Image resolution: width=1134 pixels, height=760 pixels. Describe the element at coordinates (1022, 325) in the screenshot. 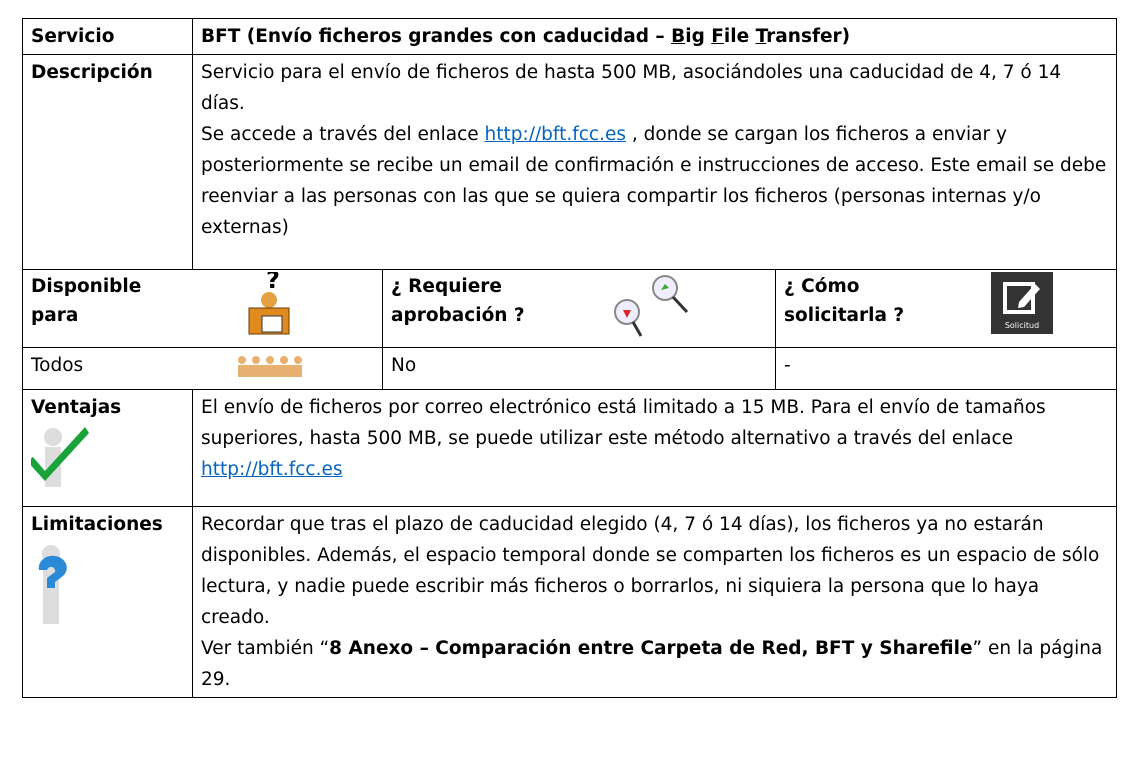

I see `icon-label: Solicitud` at that location.